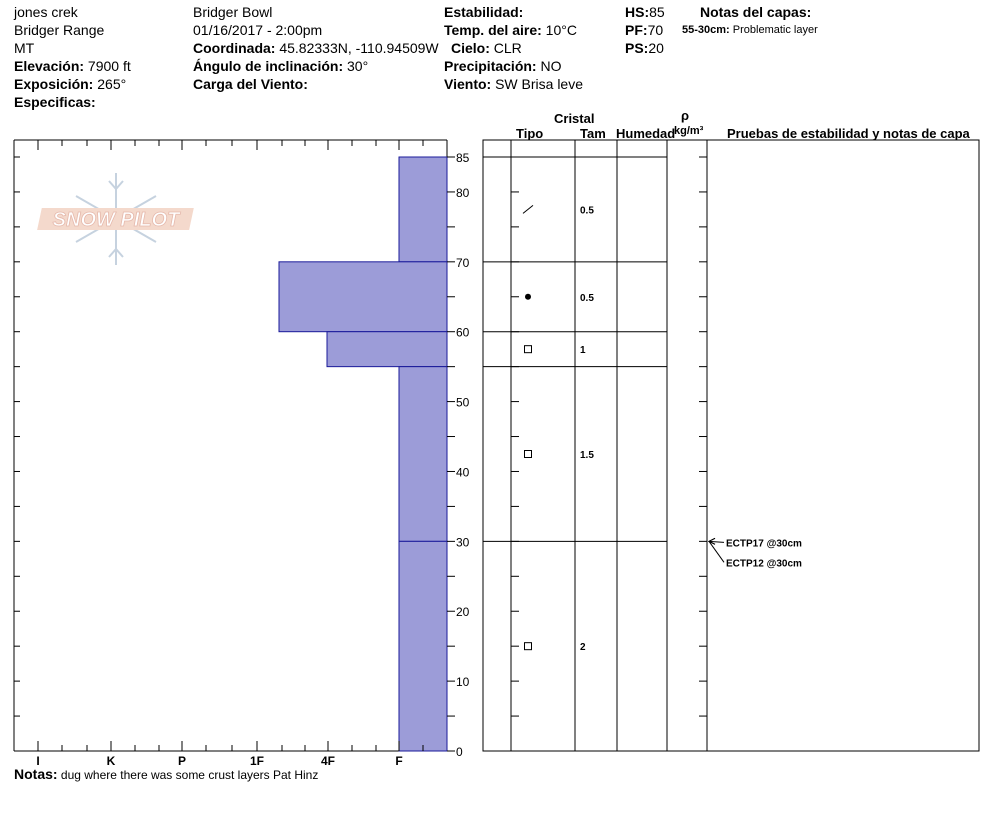 The image size is (994, 840). I want to click on slope: Ángulo de inclinación: 30°, so click(280, 66).